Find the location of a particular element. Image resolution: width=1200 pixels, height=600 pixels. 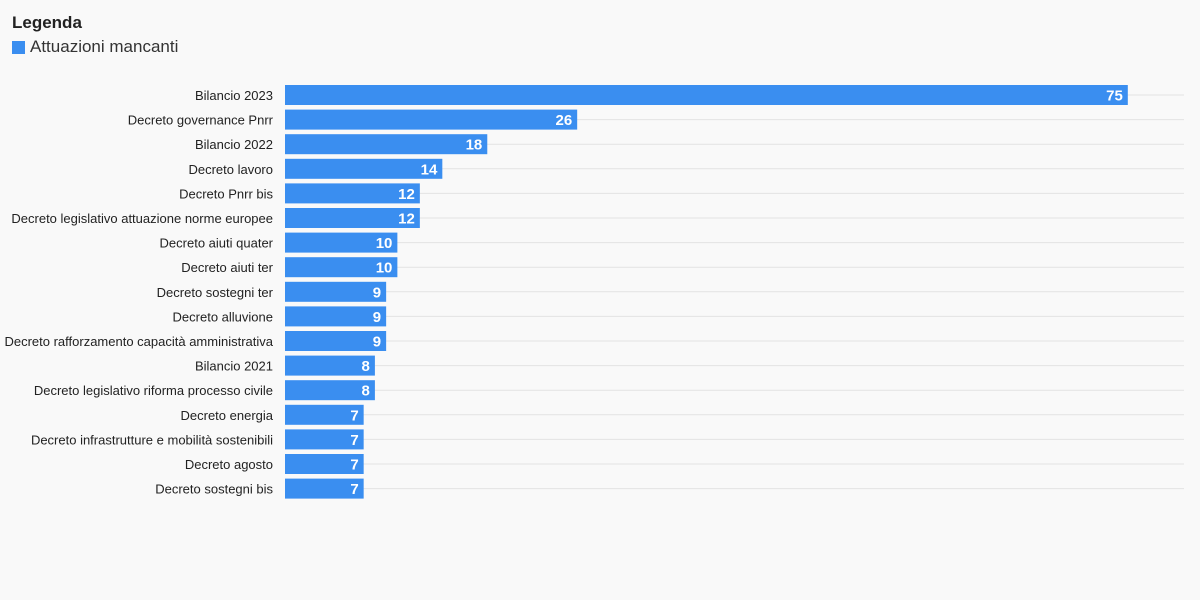

category-label: Bilancio 2022 is located at coordinates (234, 144).